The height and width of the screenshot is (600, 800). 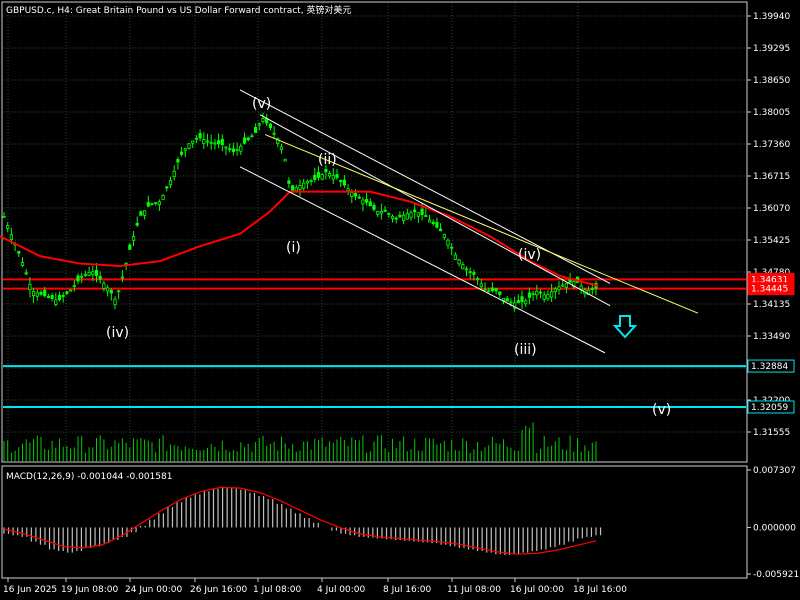 I want to click on price-tag-box-r2, so click(x=771, y=289).